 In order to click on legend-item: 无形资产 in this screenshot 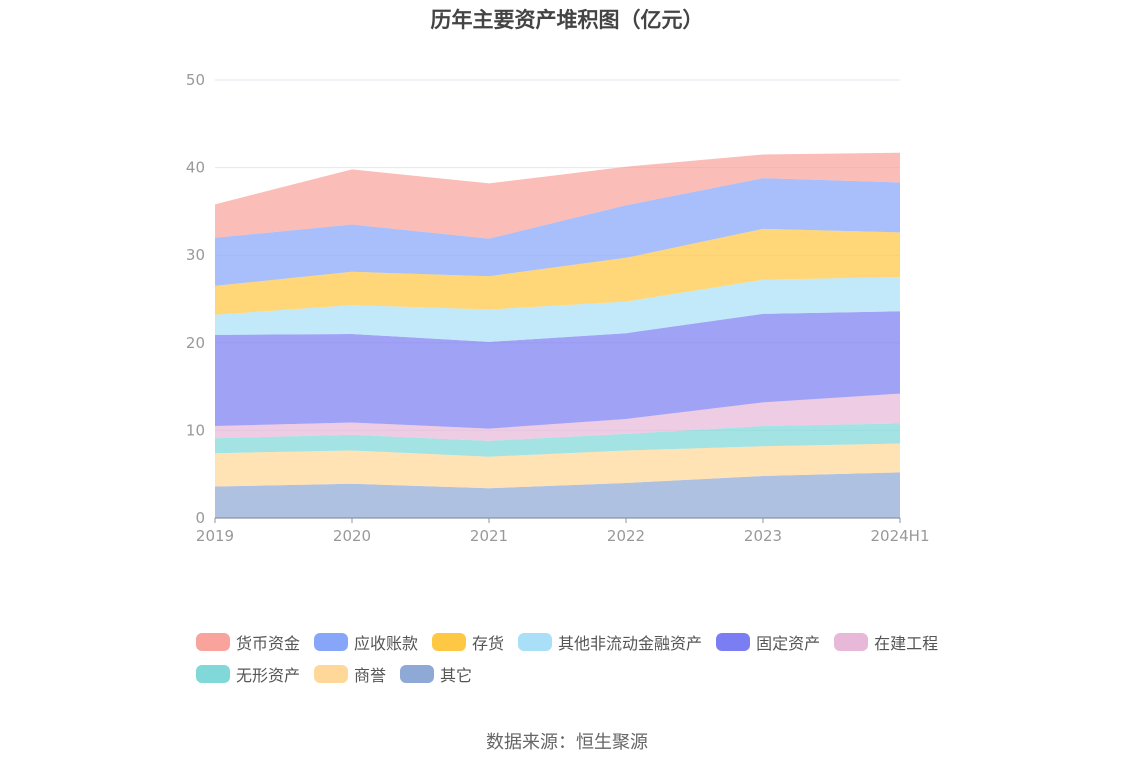, I will do `click(248, 674)`.